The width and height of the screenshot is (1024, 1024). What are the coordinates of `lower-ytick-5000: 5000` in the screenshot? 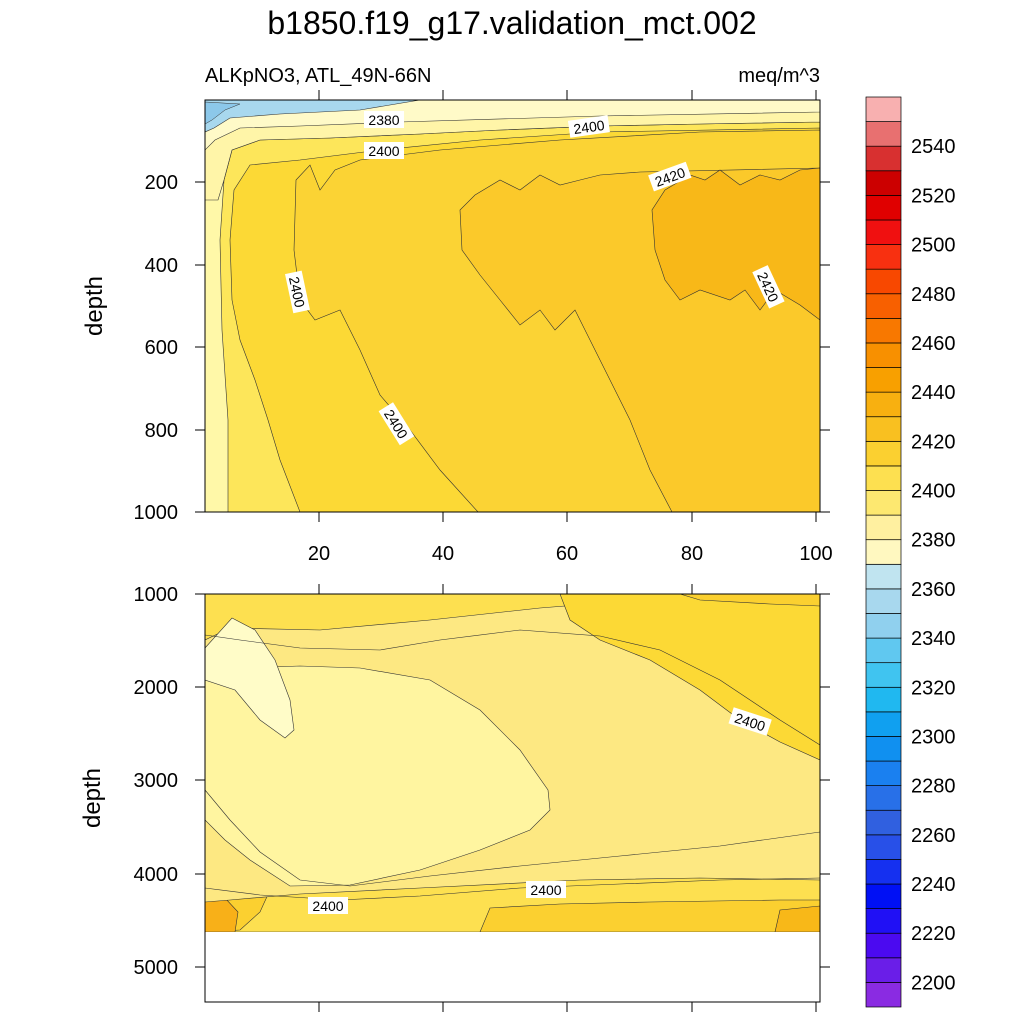 It's located at (156, 968).